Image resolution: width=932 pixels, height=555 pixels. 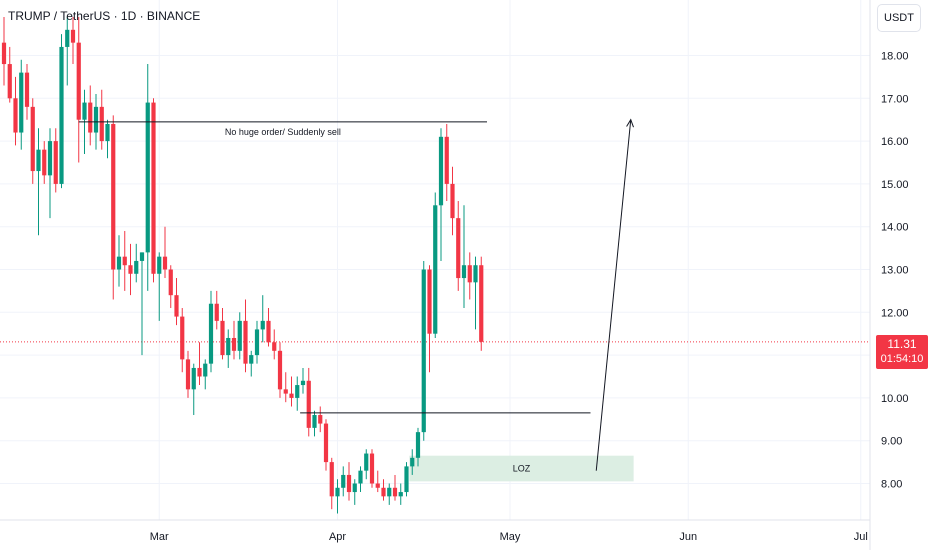 I want to click on currency-button: USDT, so click(x=899, y=18).